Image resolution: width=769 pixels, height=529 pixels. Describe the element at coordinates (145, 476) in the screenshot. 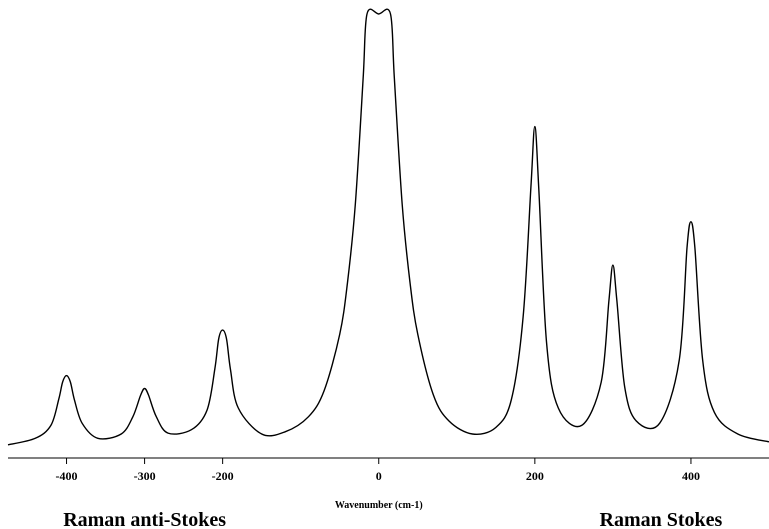

I see `x-tick-label: -300` at that location.